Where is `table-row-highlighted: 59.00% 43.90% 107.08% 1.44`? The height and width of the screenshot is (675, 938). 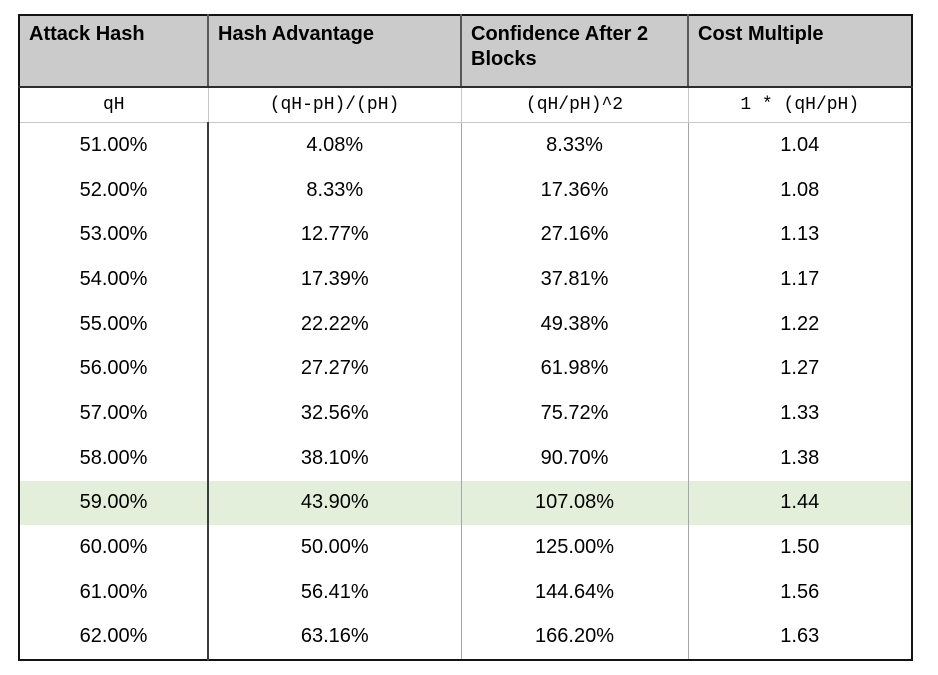 table-row-highlighted: 59.00% 43.90% 107.08% 1.44 is located at coordinates (465, 503).